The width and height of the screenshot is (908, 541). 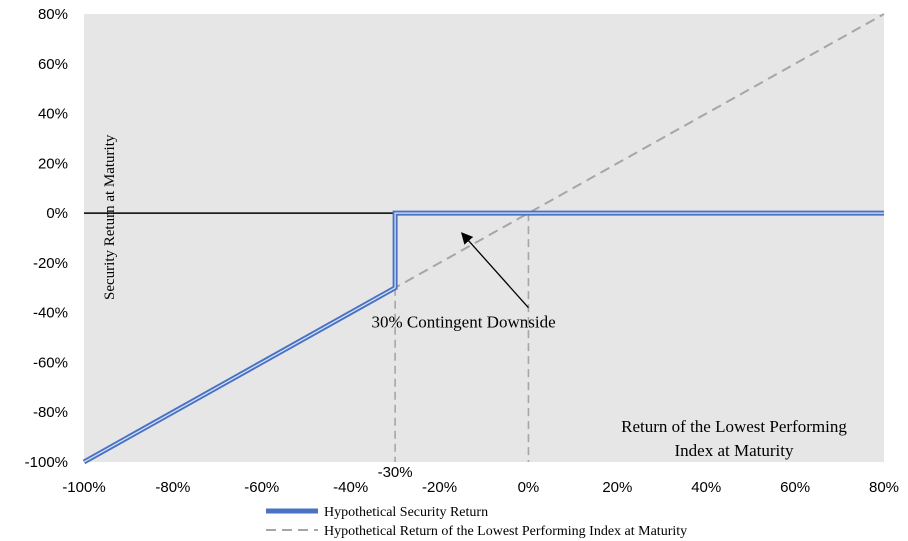 I want to click on y-tick-label: 40%, so click(x=53, y=114).